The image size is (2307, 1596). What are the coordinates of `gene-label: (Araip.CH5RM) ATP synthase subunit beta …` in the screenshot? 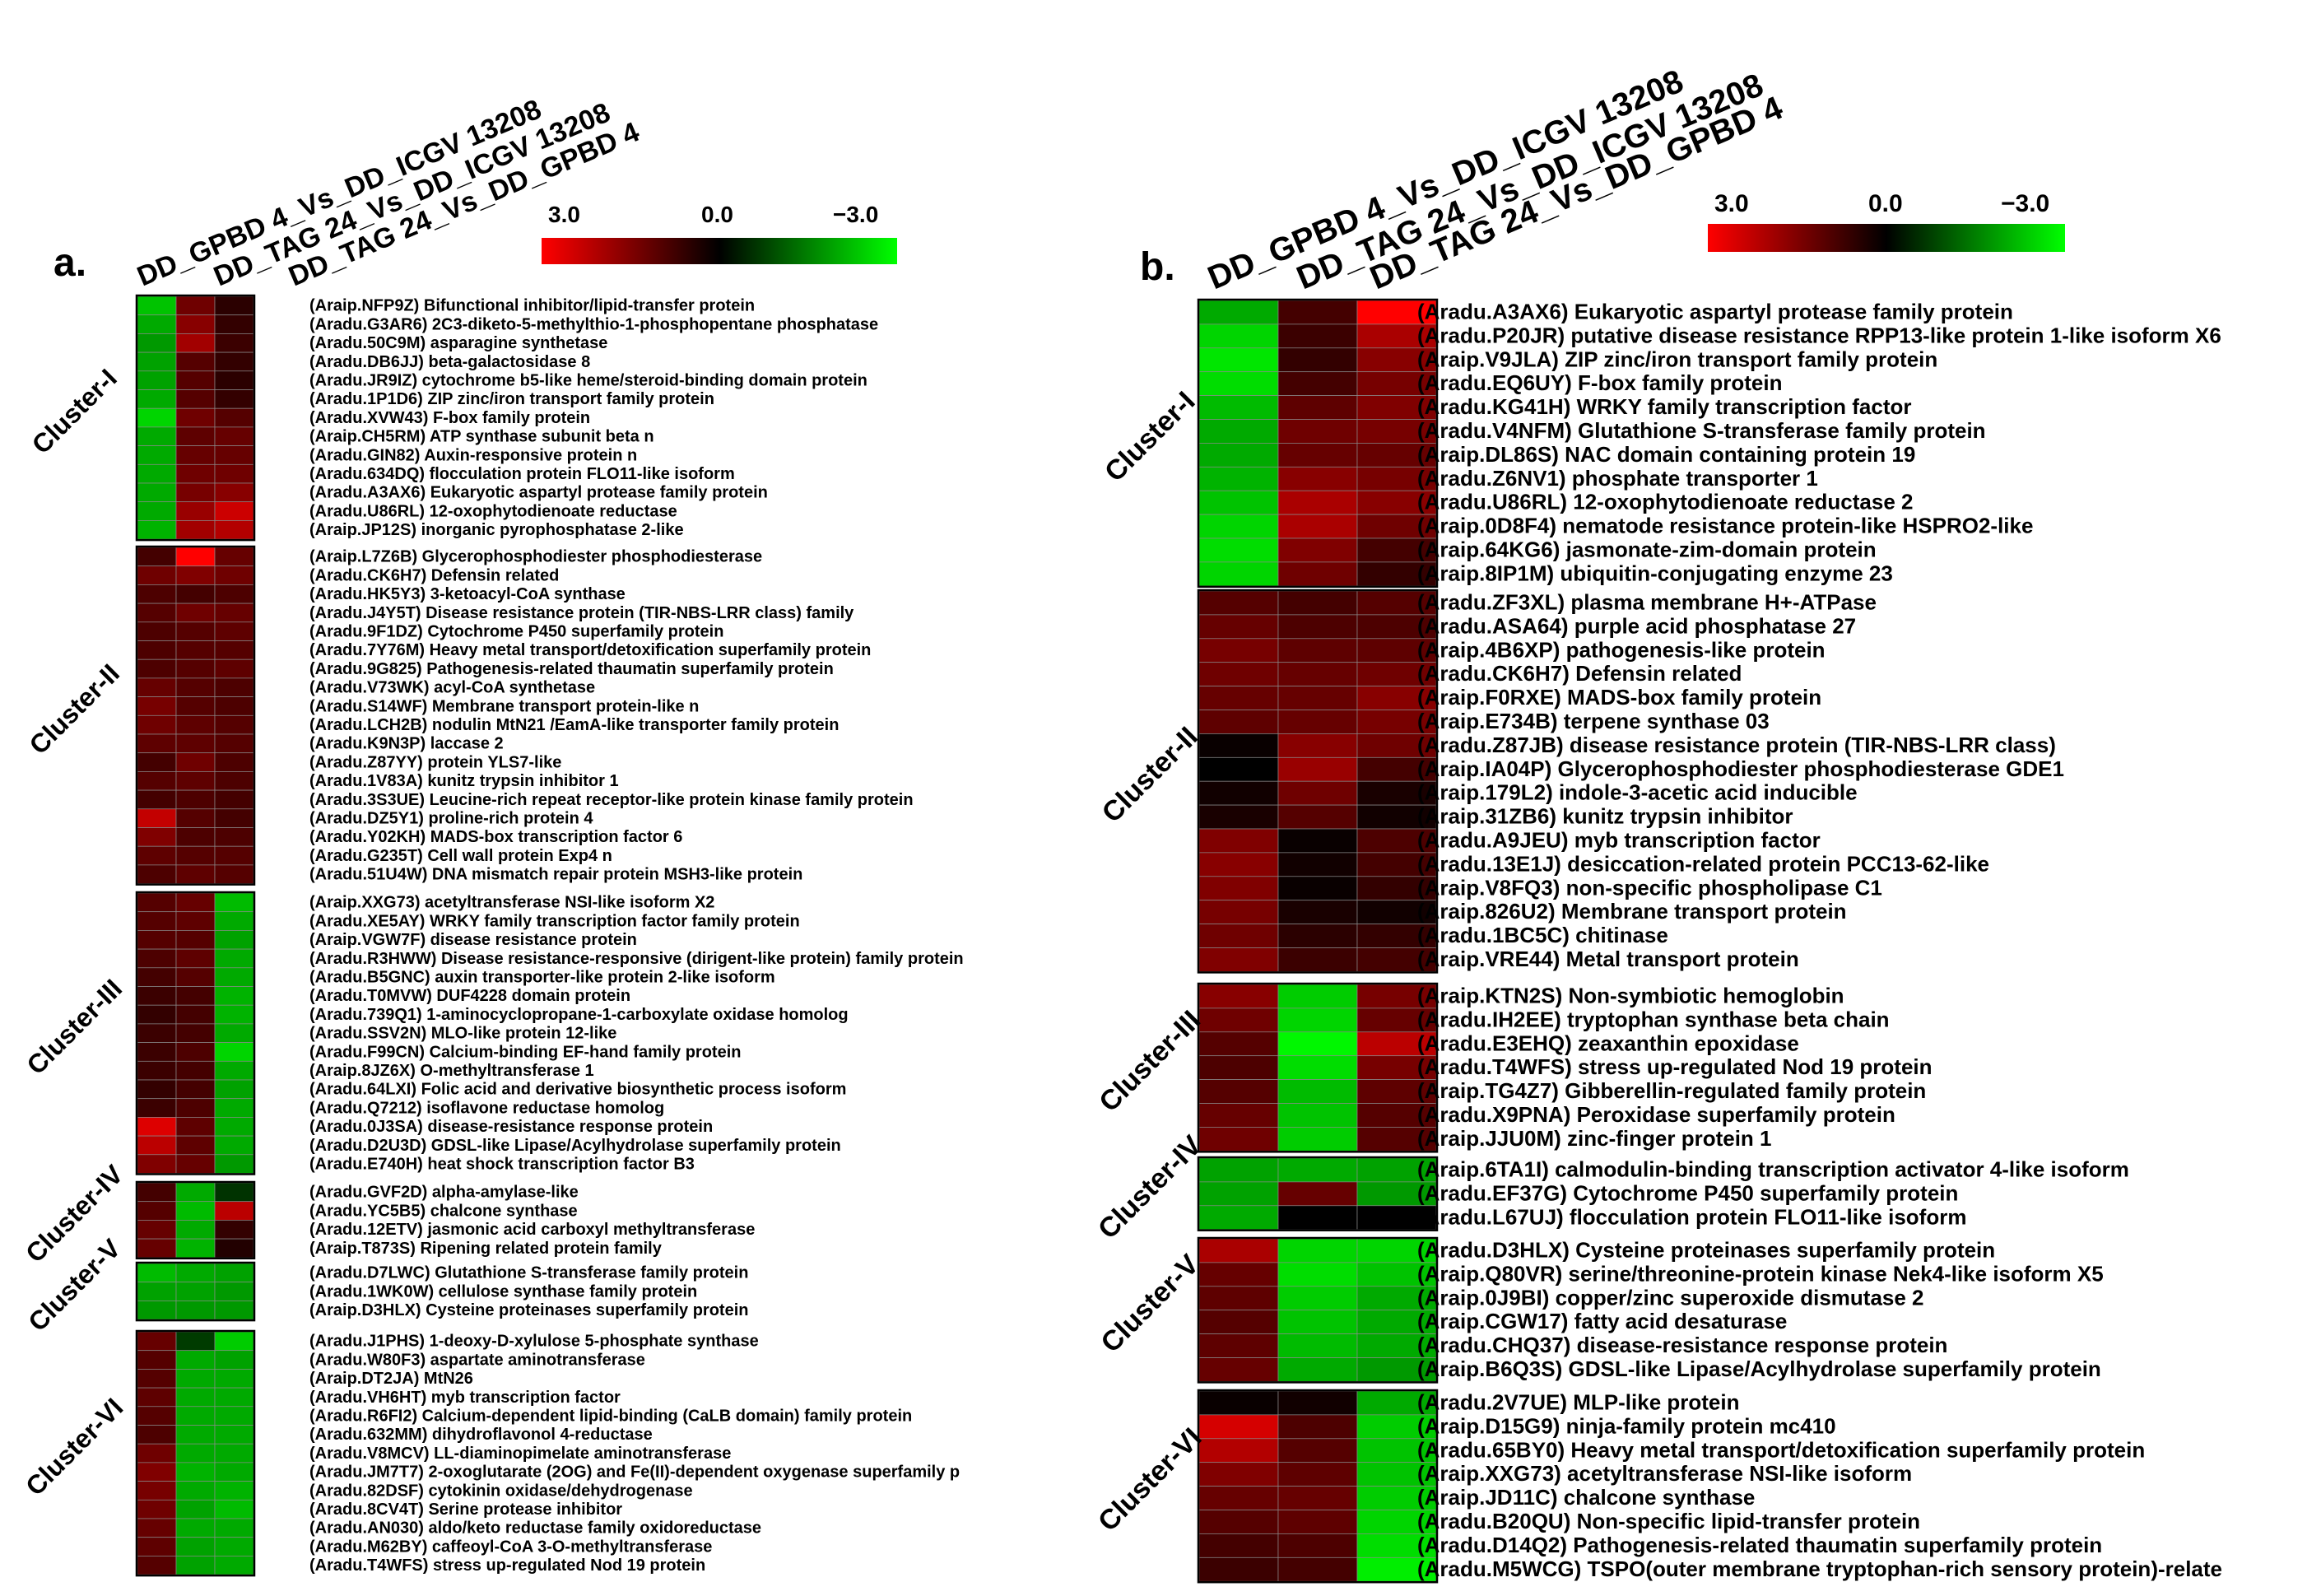 It's located at (481, 437).